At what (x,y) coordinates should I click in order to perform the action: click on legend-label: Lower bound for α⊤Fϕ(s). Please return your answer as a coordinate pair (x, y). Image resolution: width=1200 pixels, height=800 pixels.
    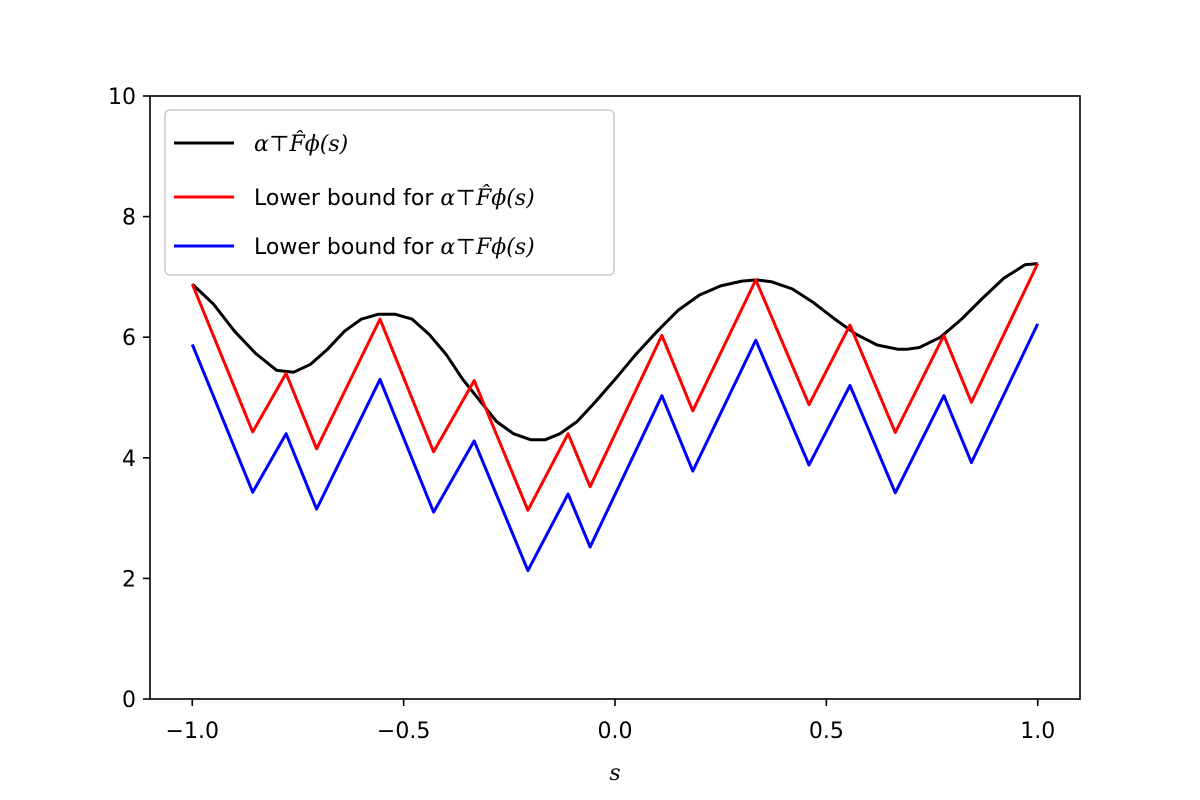
    Looking at the image, I should click on (394, 247).